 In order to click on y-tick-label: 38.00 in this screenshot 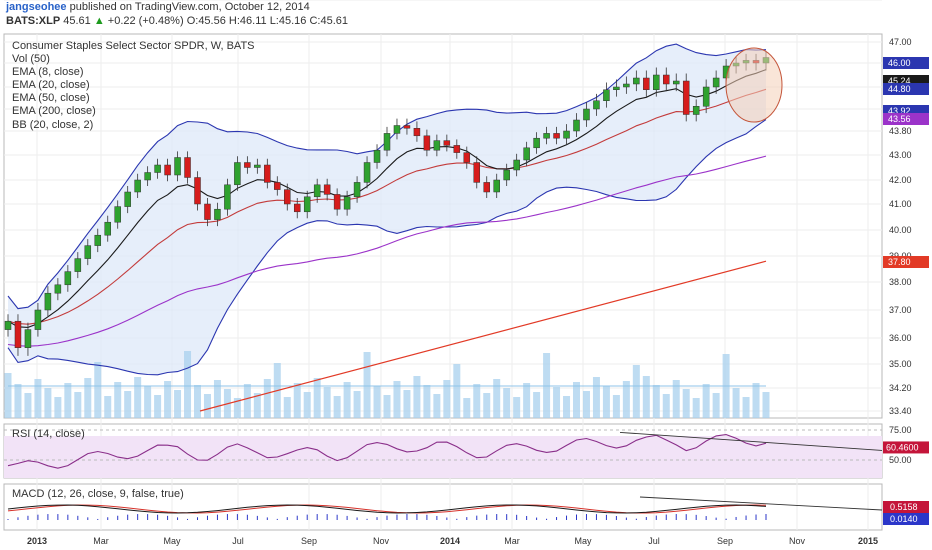, I will do `click(900, 282)`.